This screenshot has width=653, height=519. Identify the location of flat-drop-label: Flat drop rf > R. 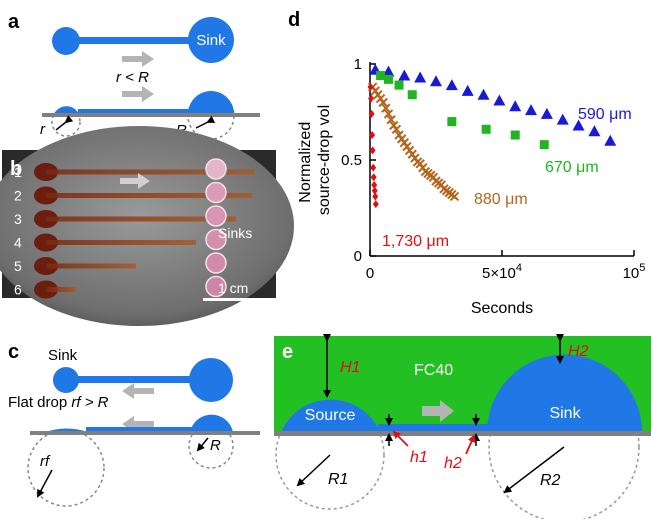
(58, 402).